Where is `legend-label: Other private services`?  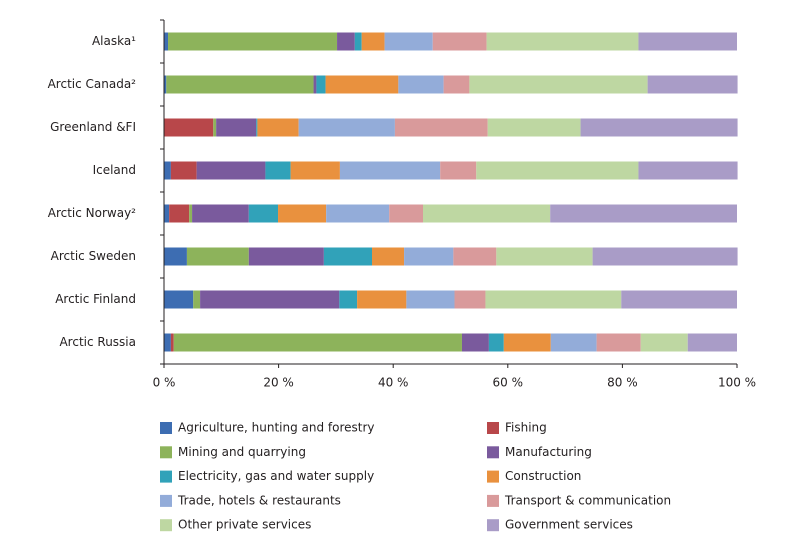 legend-label: Other private services is located at coordinates (244, 525).